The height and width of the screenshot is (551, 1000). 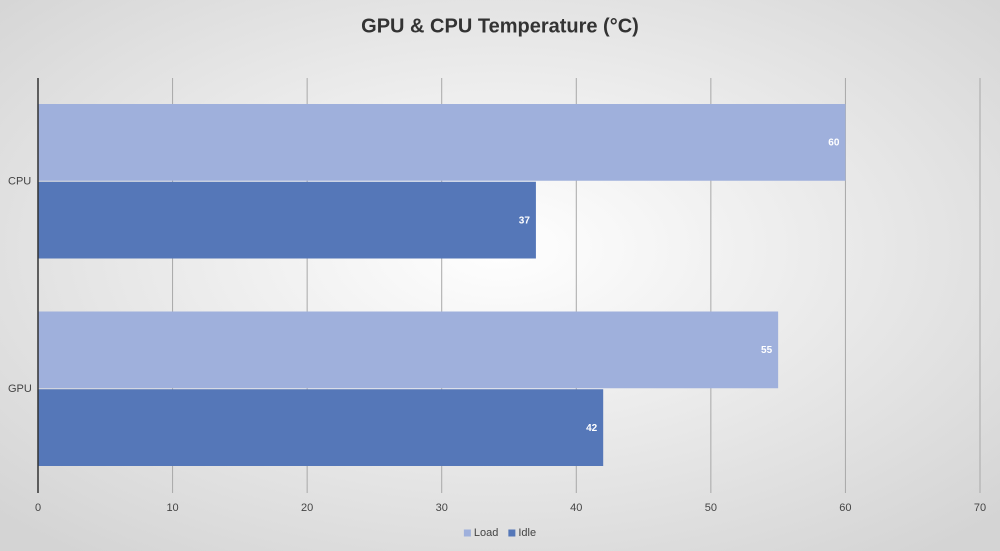 What do you see at coordinates (307, 508) in the screenshot?
I see `x-tick-label: 20` at bounding box center [307, 508].